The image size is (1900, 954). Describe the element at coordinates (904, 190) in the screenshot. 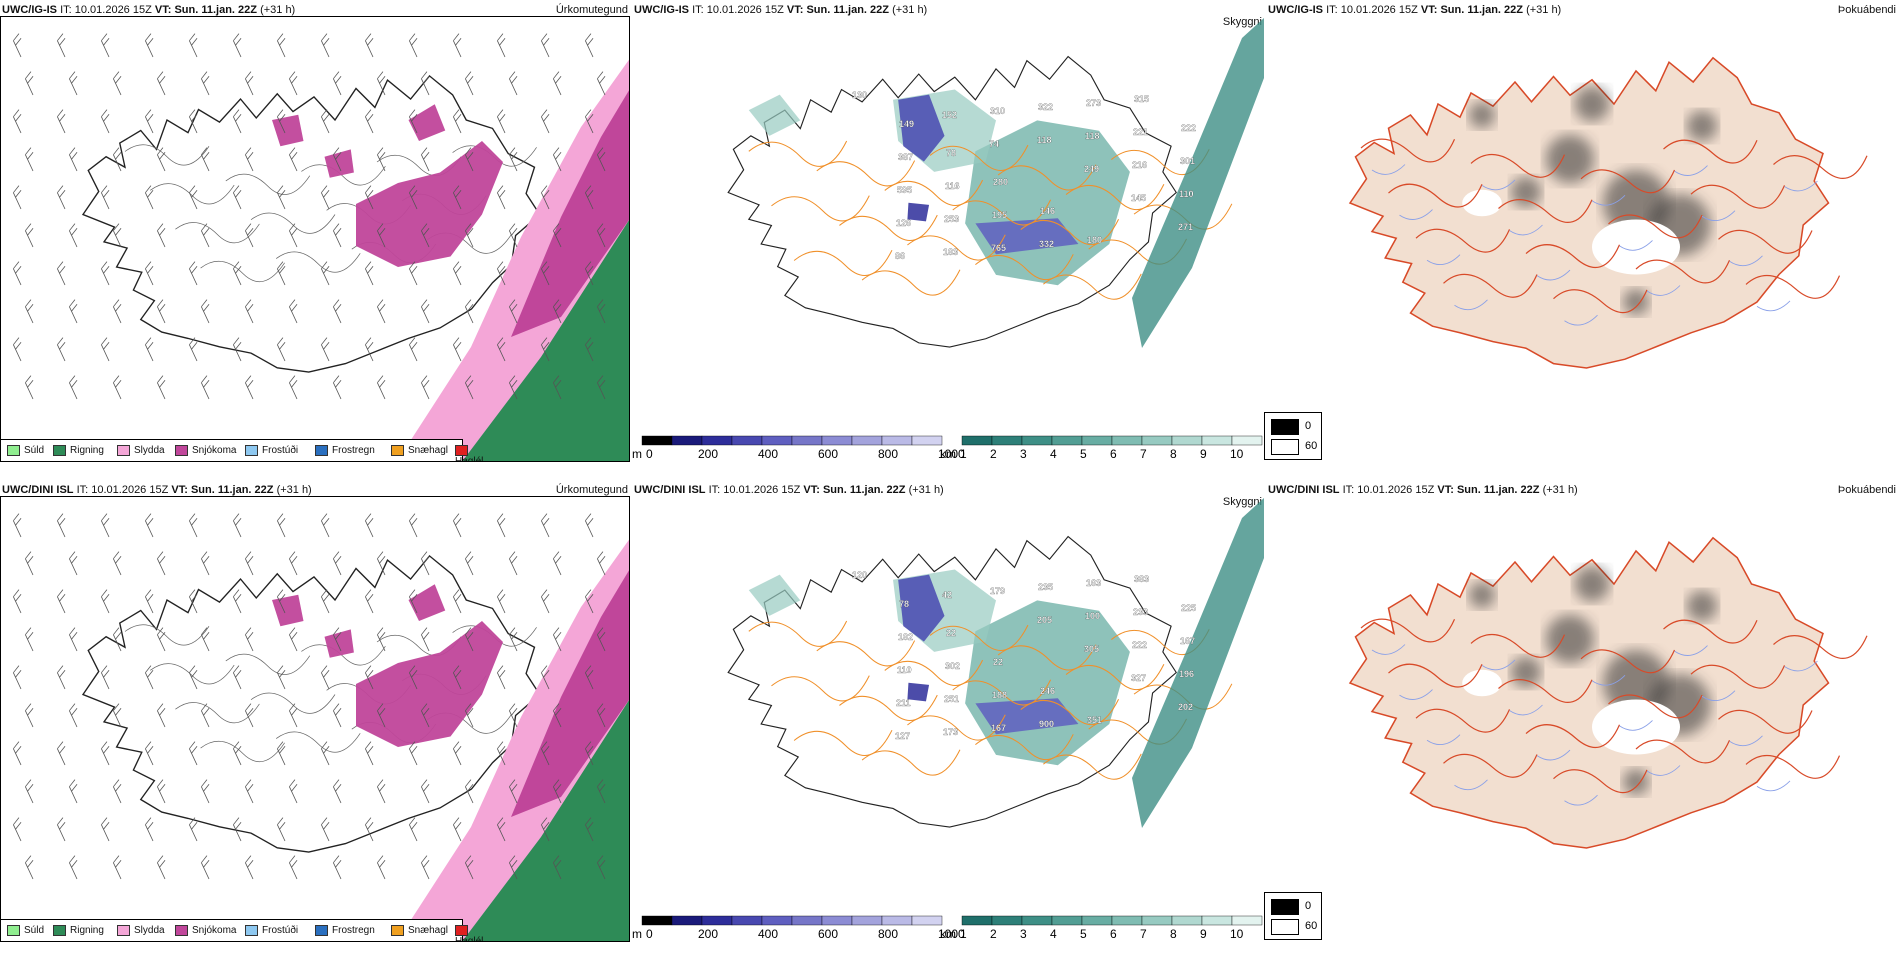

I see `cloud-base-label: 595` at that location.